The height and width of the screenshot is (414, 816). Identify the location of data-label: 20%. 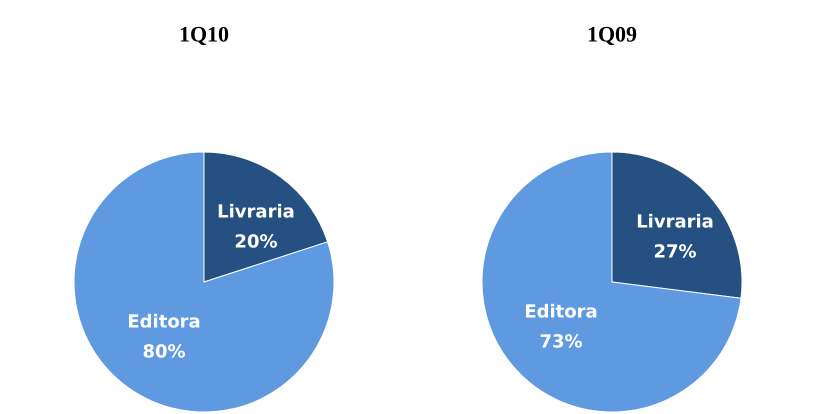
(256, 241).